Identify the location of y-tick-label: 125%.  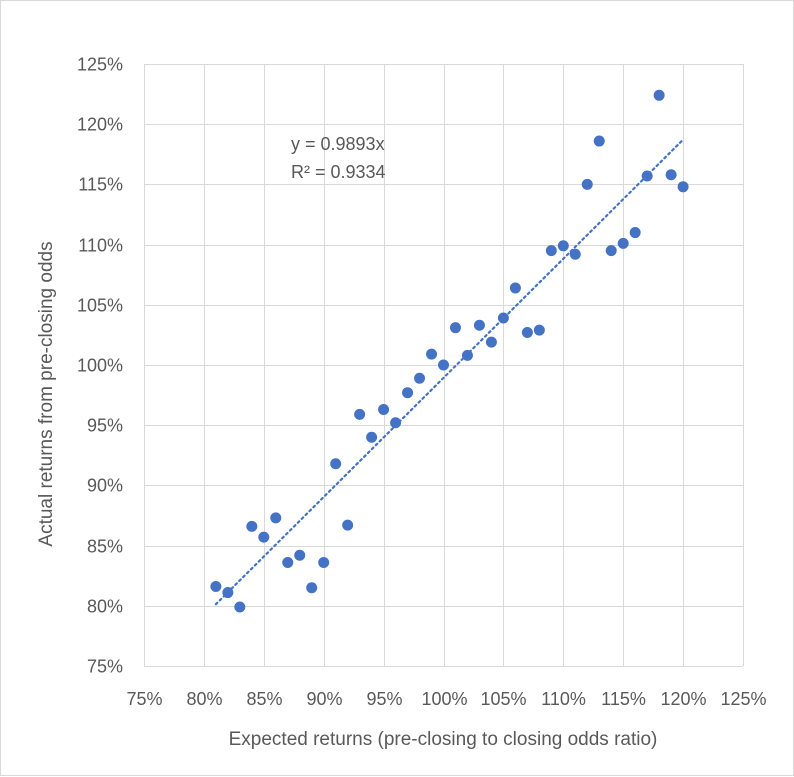
(100, 65).